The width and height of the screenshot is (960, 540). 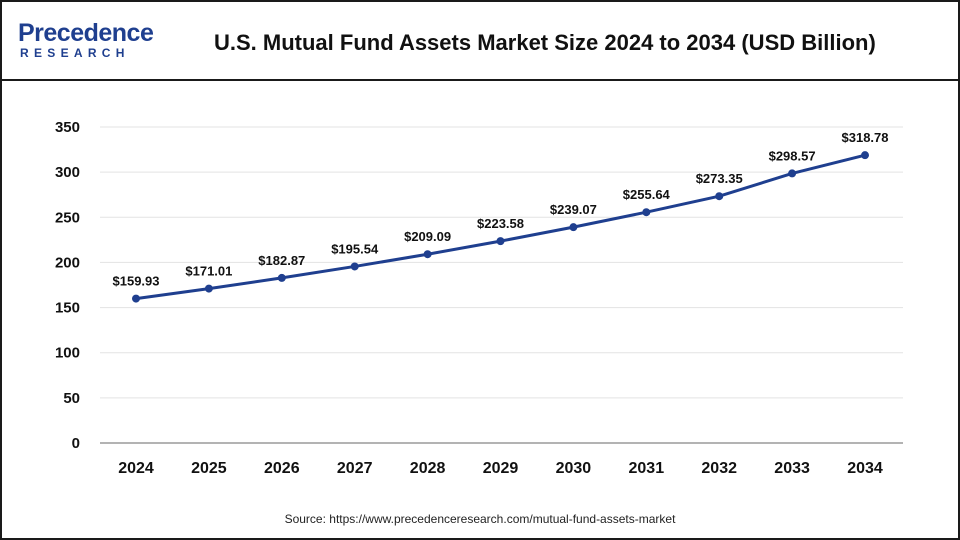 What do you see at coordinates (67, 353) in the screenshot?
I see `y-tick-label: 100` at bounding box center [67, 353].